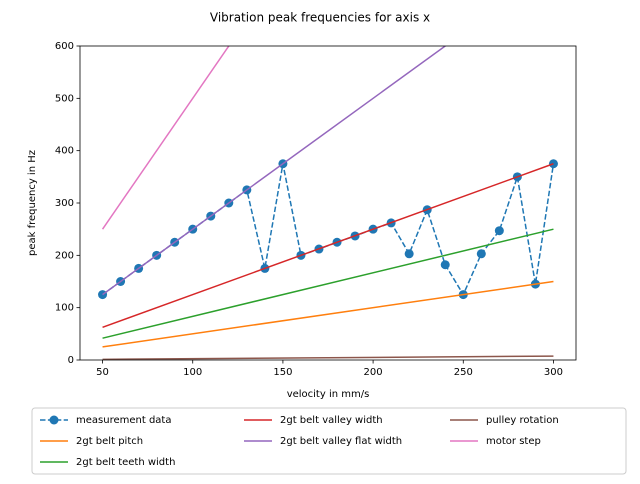 The image size is (640, 484). I want to click on legend-marker, so click(54, 420).